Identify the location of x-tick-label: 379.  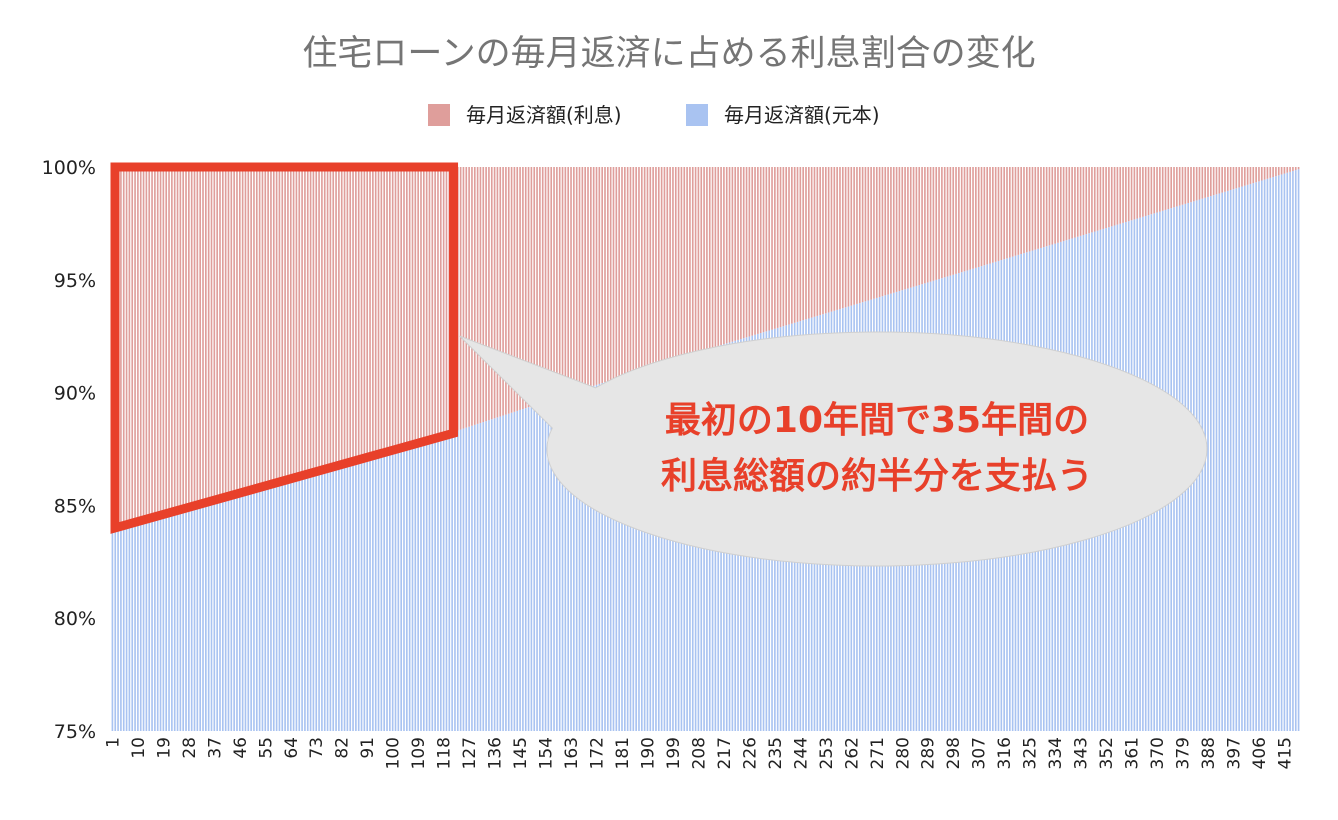
(1184, 753).